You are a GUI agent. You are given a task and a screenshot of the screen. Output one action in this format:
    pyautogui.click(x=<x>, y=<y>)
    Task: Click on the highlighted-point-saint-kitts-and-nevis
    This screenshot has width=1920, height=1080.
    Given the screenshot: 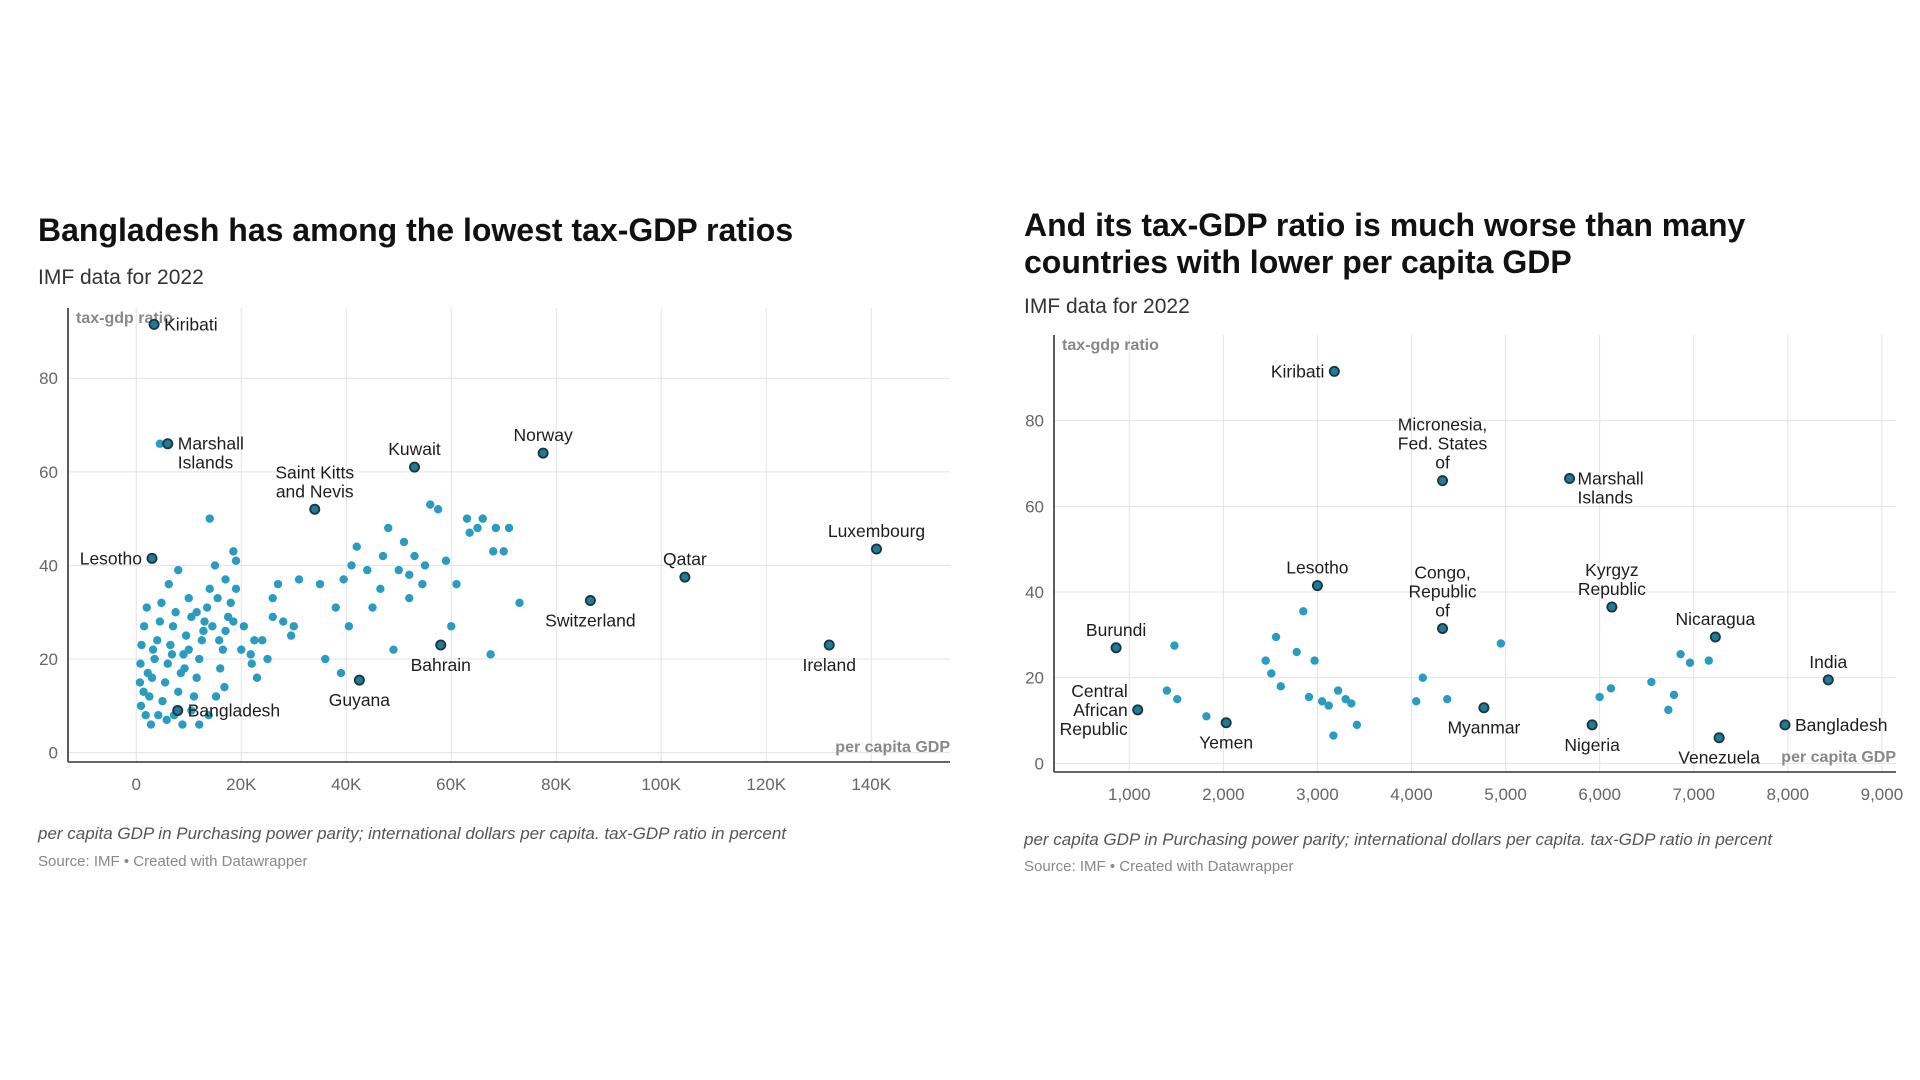 What is the action you would take?
    pyautogui.click(x=315, y=509)
    